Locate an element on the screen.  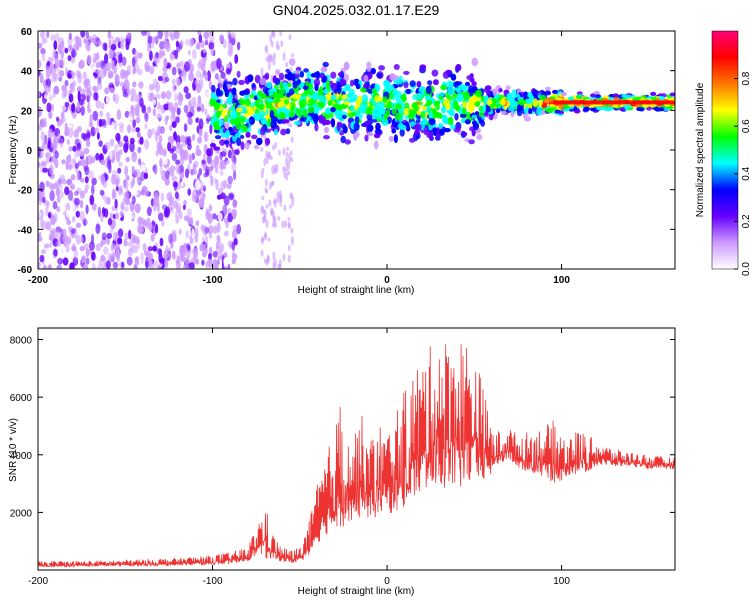
y-tick-label: 60 is located at coordinates (27, 32).